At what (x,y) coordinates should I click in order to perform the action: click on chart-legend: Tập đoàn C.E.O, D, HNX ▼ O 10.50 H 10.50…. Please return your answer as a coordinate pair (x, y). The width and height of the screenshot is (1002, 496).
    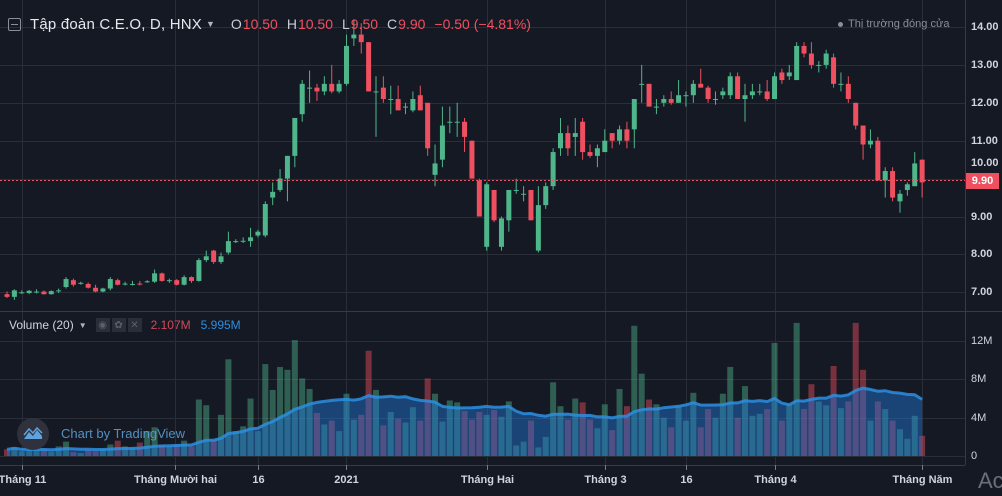
    Looking at the image, I should click on (270, 24).